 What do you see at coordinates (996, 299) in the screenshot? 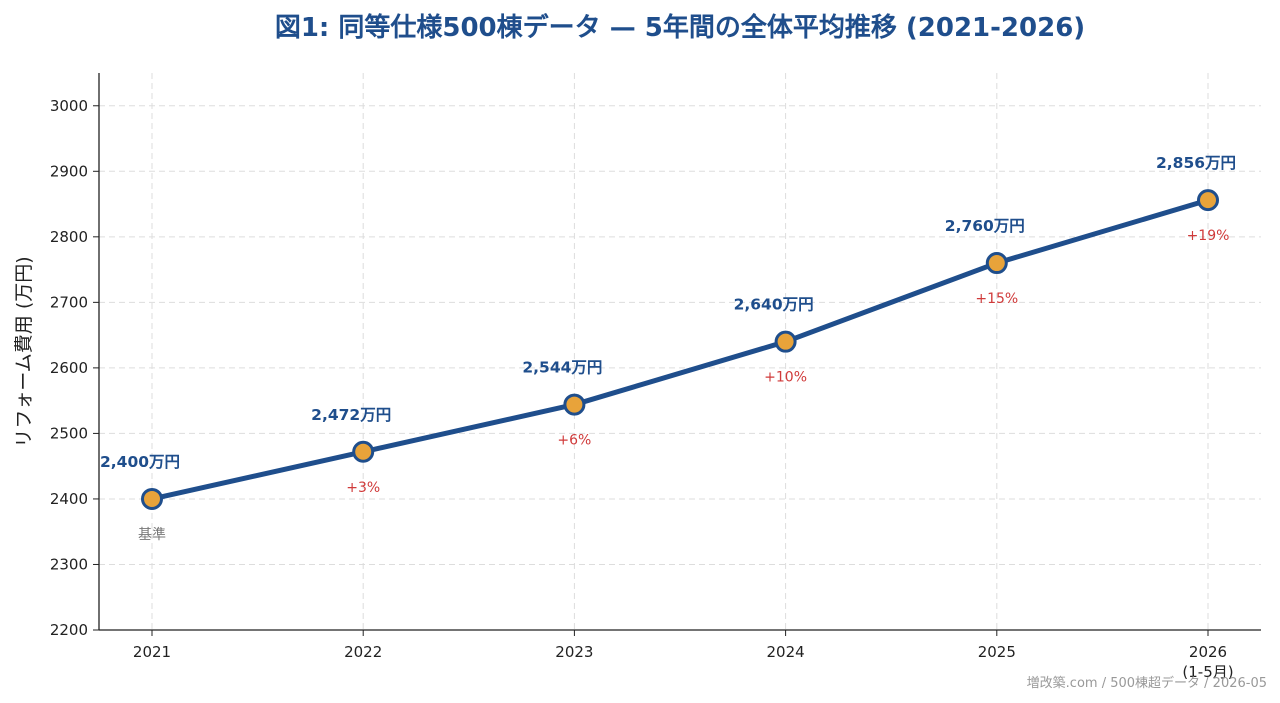
I see `change-label: +15%` at bounding box center [996, 299].